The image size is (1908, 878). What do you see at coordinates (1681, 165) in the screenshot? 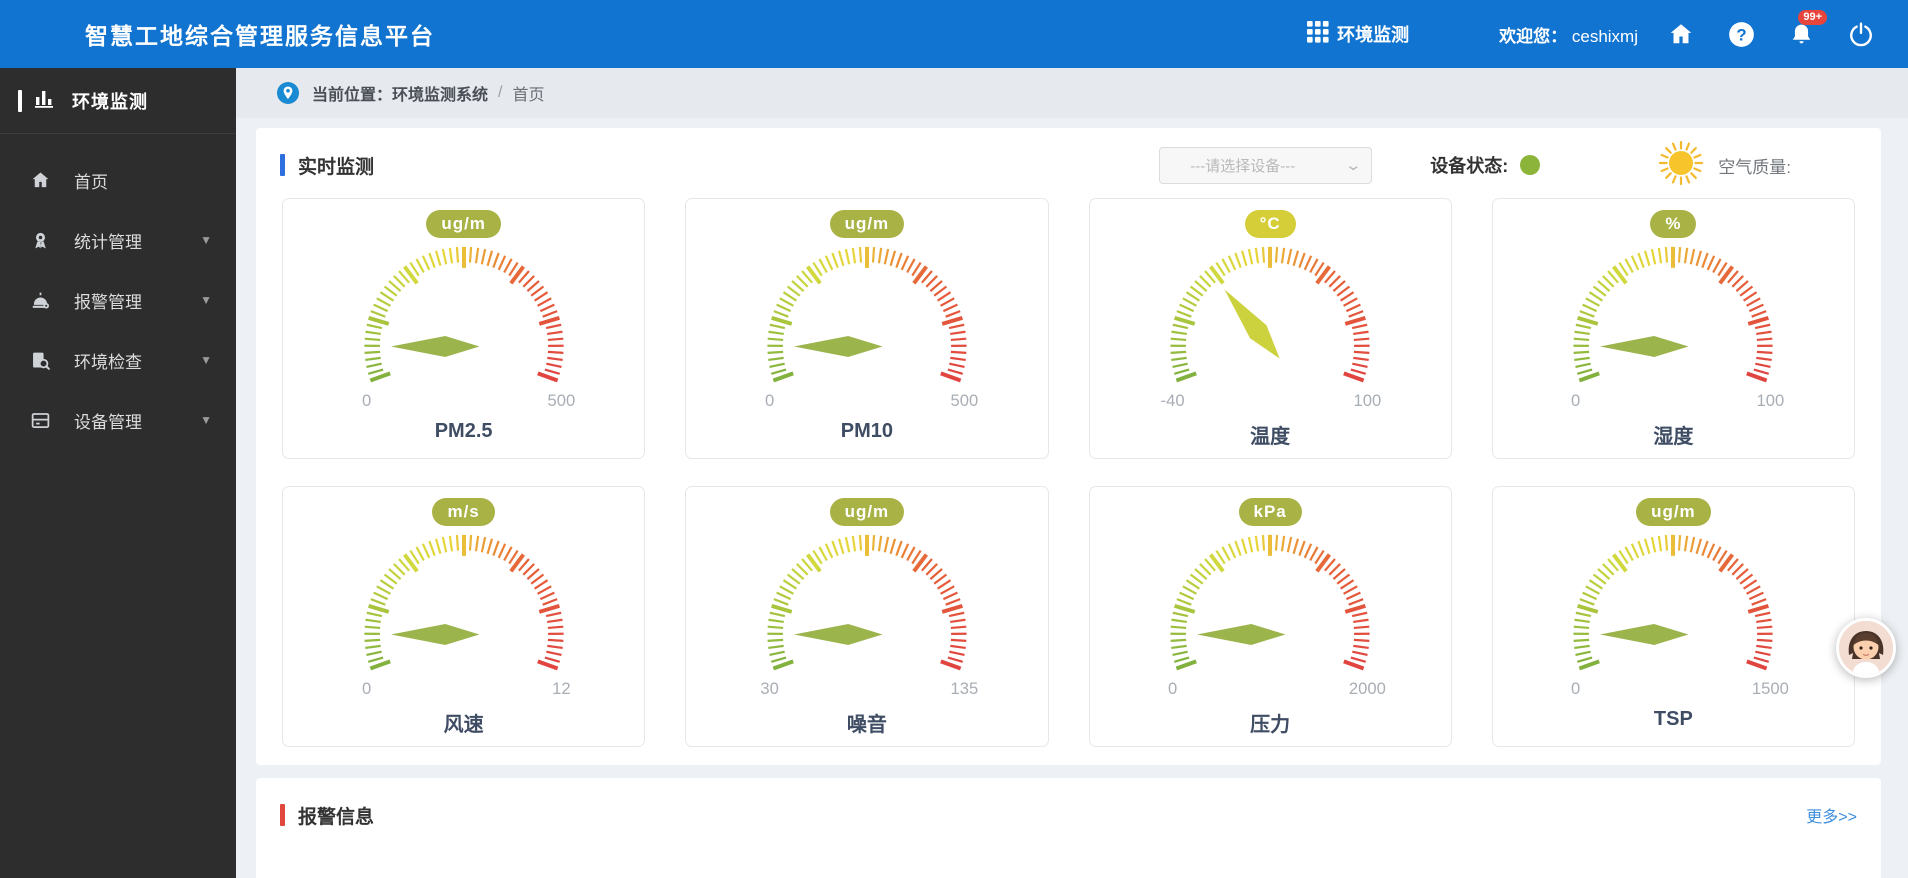
I see `sun-icon` at bounding box center [1681, 165].